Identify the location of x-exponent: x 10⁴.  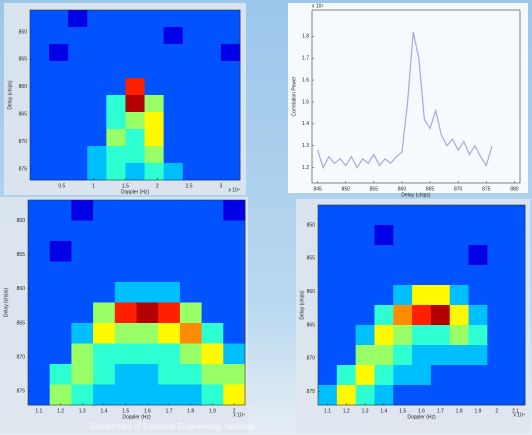
(519, 415).